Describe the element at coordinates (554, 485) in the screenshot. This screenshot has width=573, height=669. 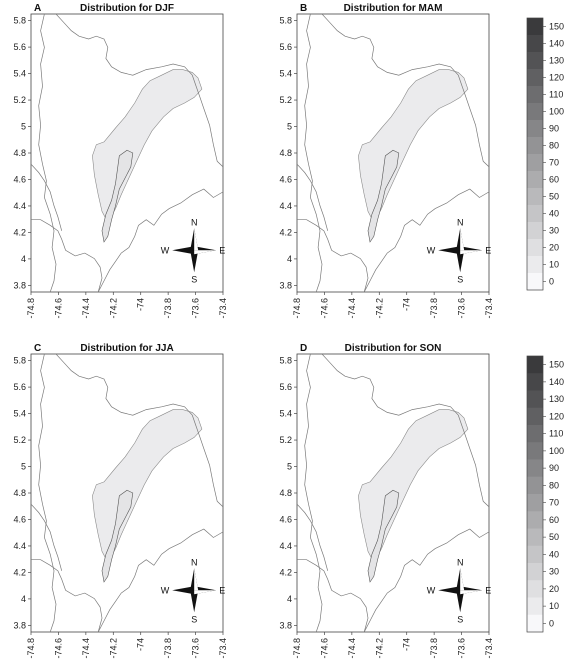
I see `colorbar-label: 80` at that location.